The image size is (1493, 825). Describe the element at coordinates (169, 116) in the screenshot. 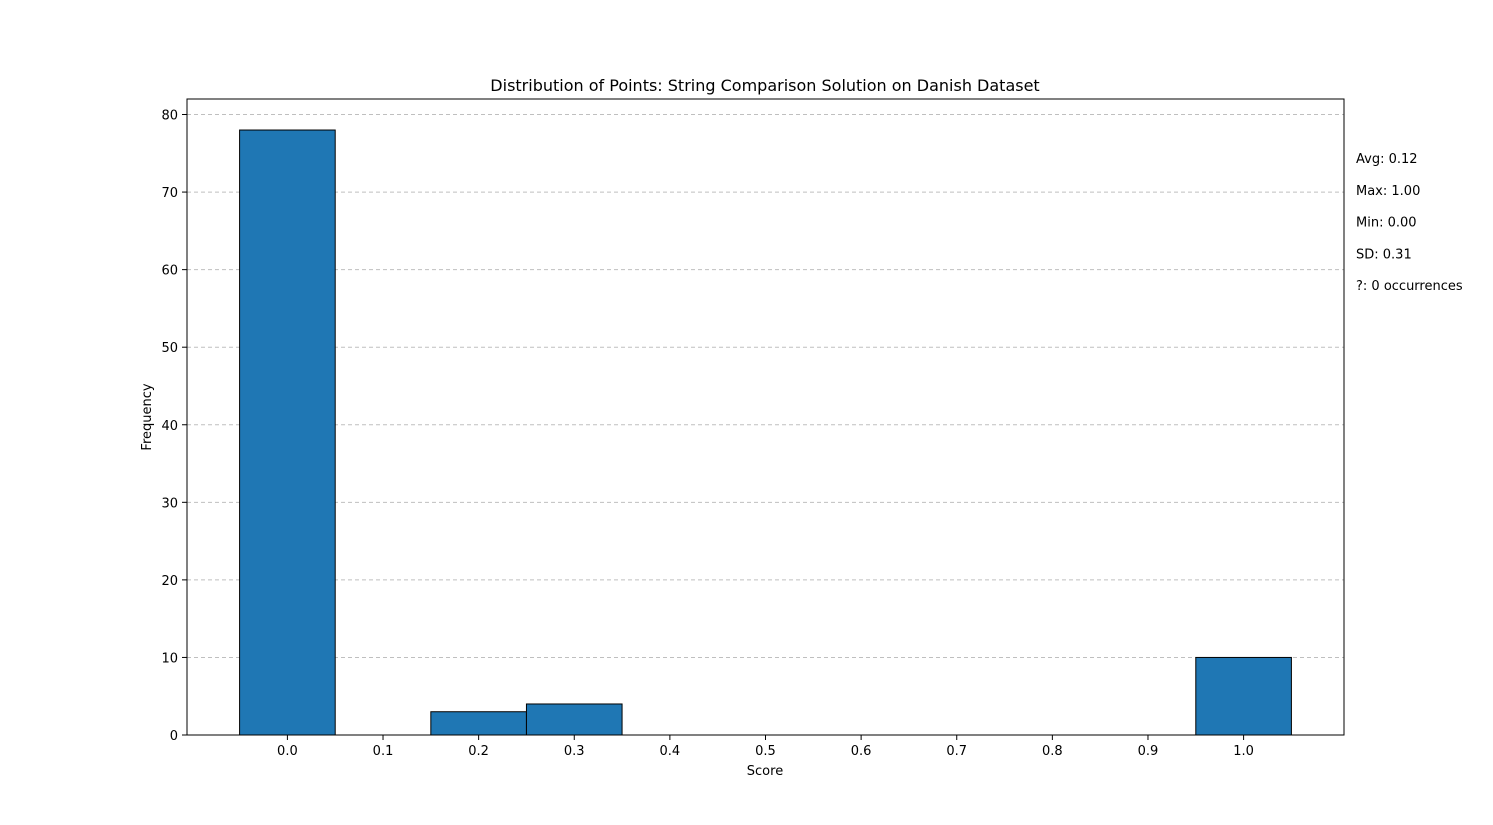

I see `y-tick-label: 80` at that location.